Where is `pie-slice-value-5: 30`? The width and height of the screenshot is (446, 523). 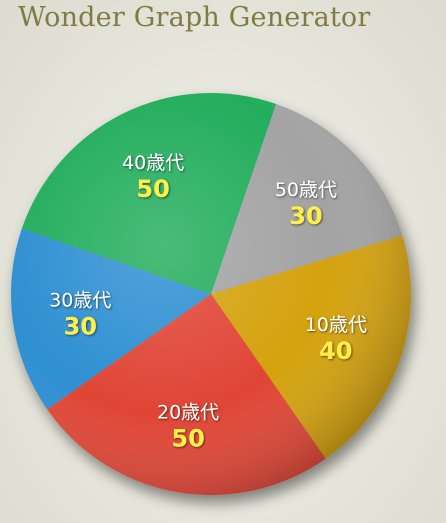
pie-slice-value-5: 30 is located at coordinates (305, 216).